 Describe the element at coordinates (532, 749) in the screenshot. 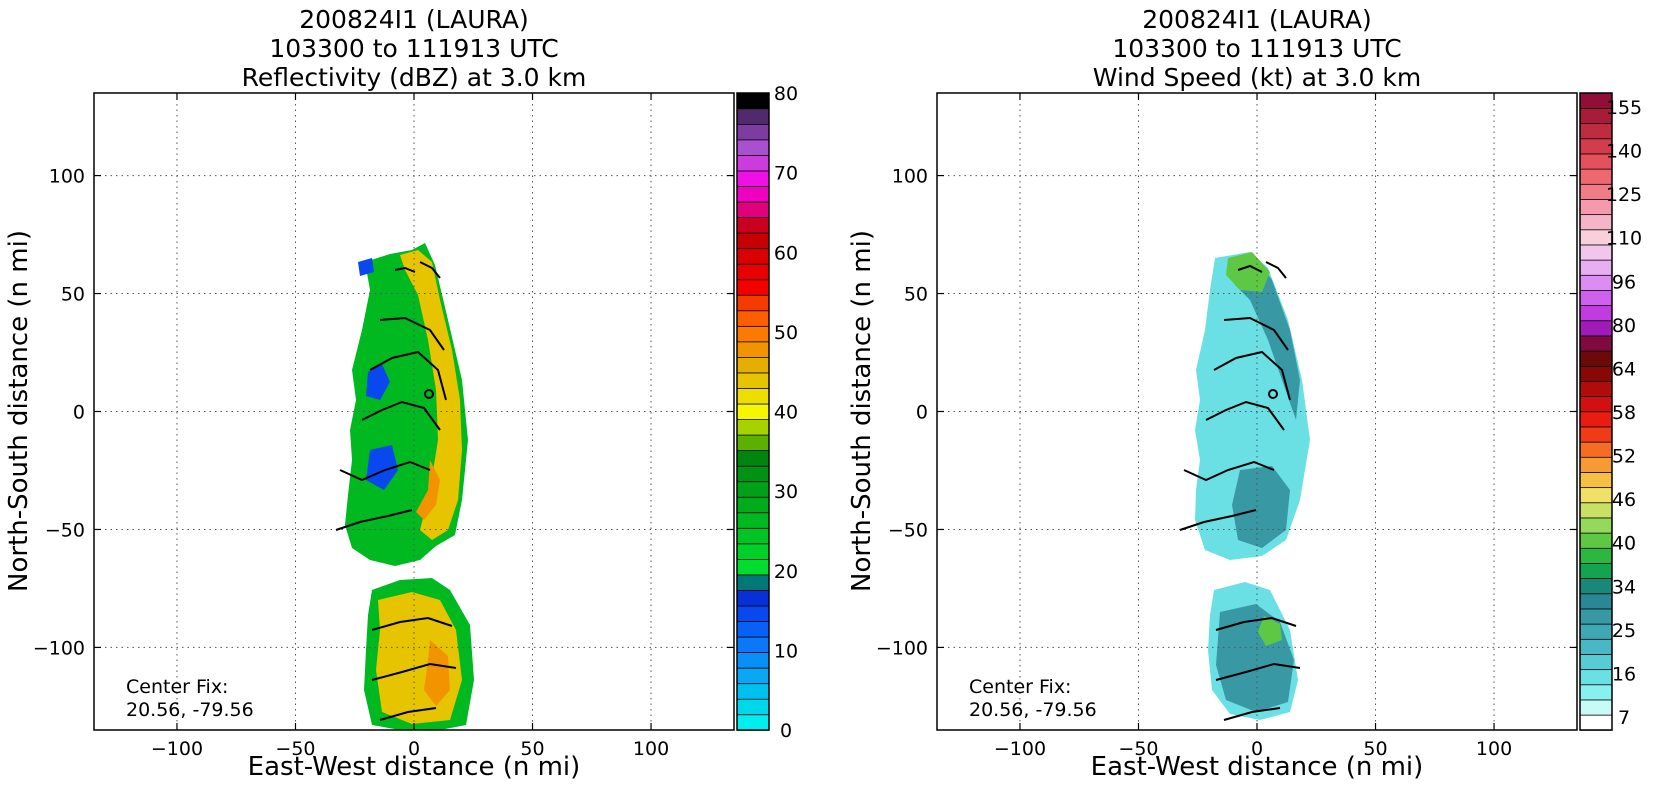

I see `x-tick-label: 50` at that location.